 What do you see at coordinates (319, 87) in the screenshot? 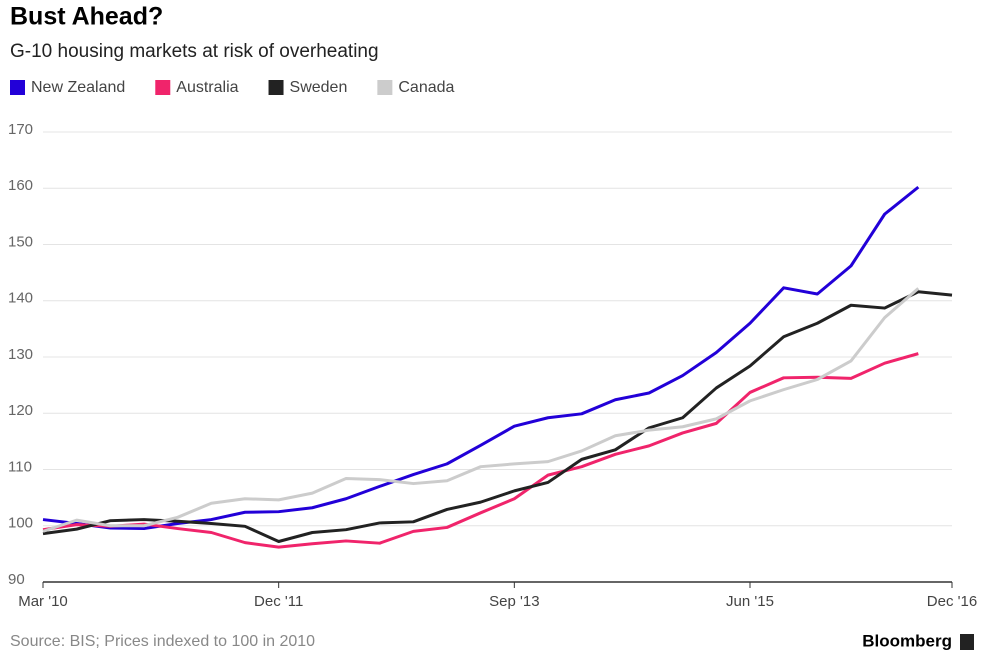
I see `legend-label: Sweden` at bounding box center [319, 87].